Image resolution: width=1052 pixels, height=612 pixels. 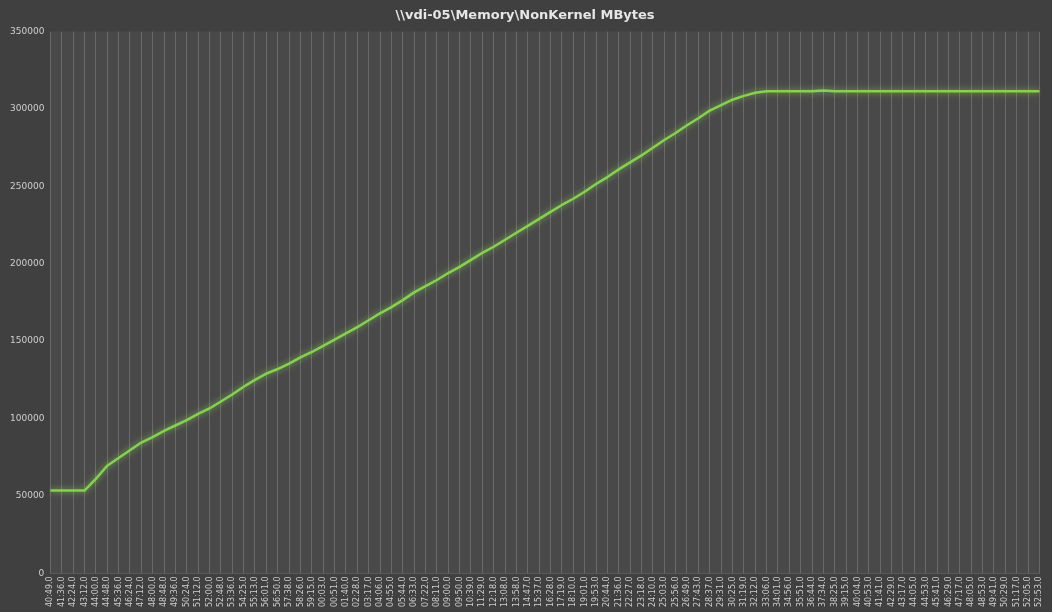 What do you see at coordinates (539, 591) in the screenshot?
I see `x-tick-label: 15:37.0` at bounding box center [539, 591].